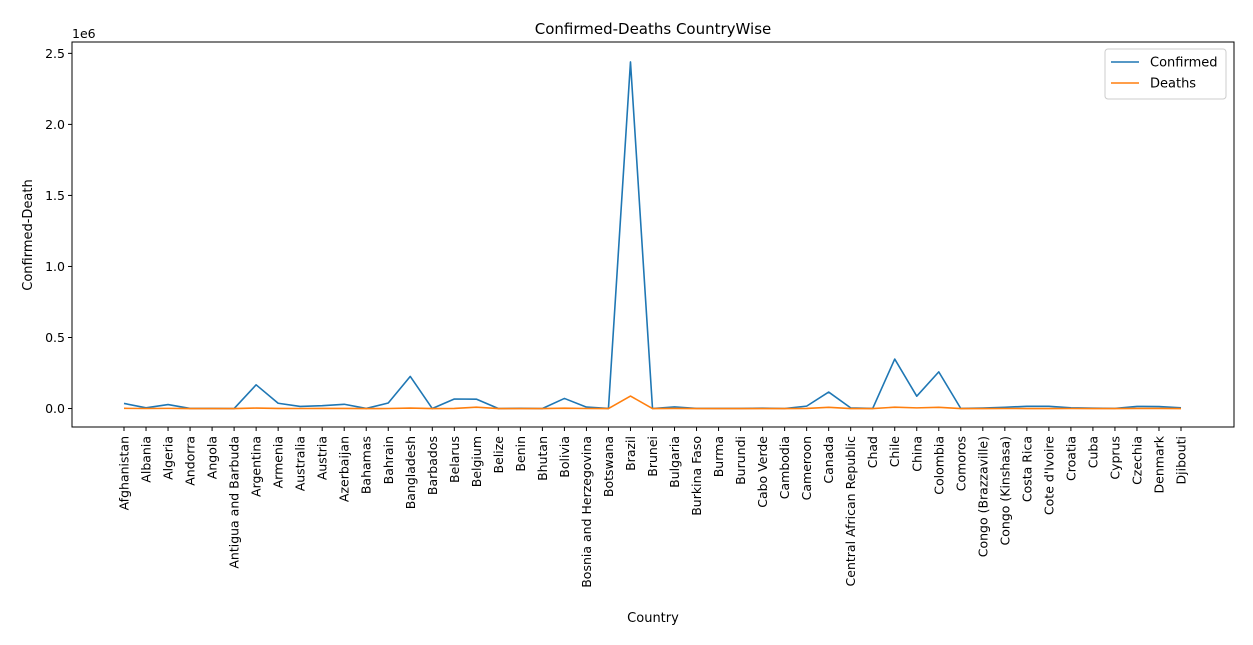  Describe the element at coordinates (58, 231) in the screenshot. I see `y-axis: 0.0 0.5 1.0 1.5 2.0 2.5` at that location.